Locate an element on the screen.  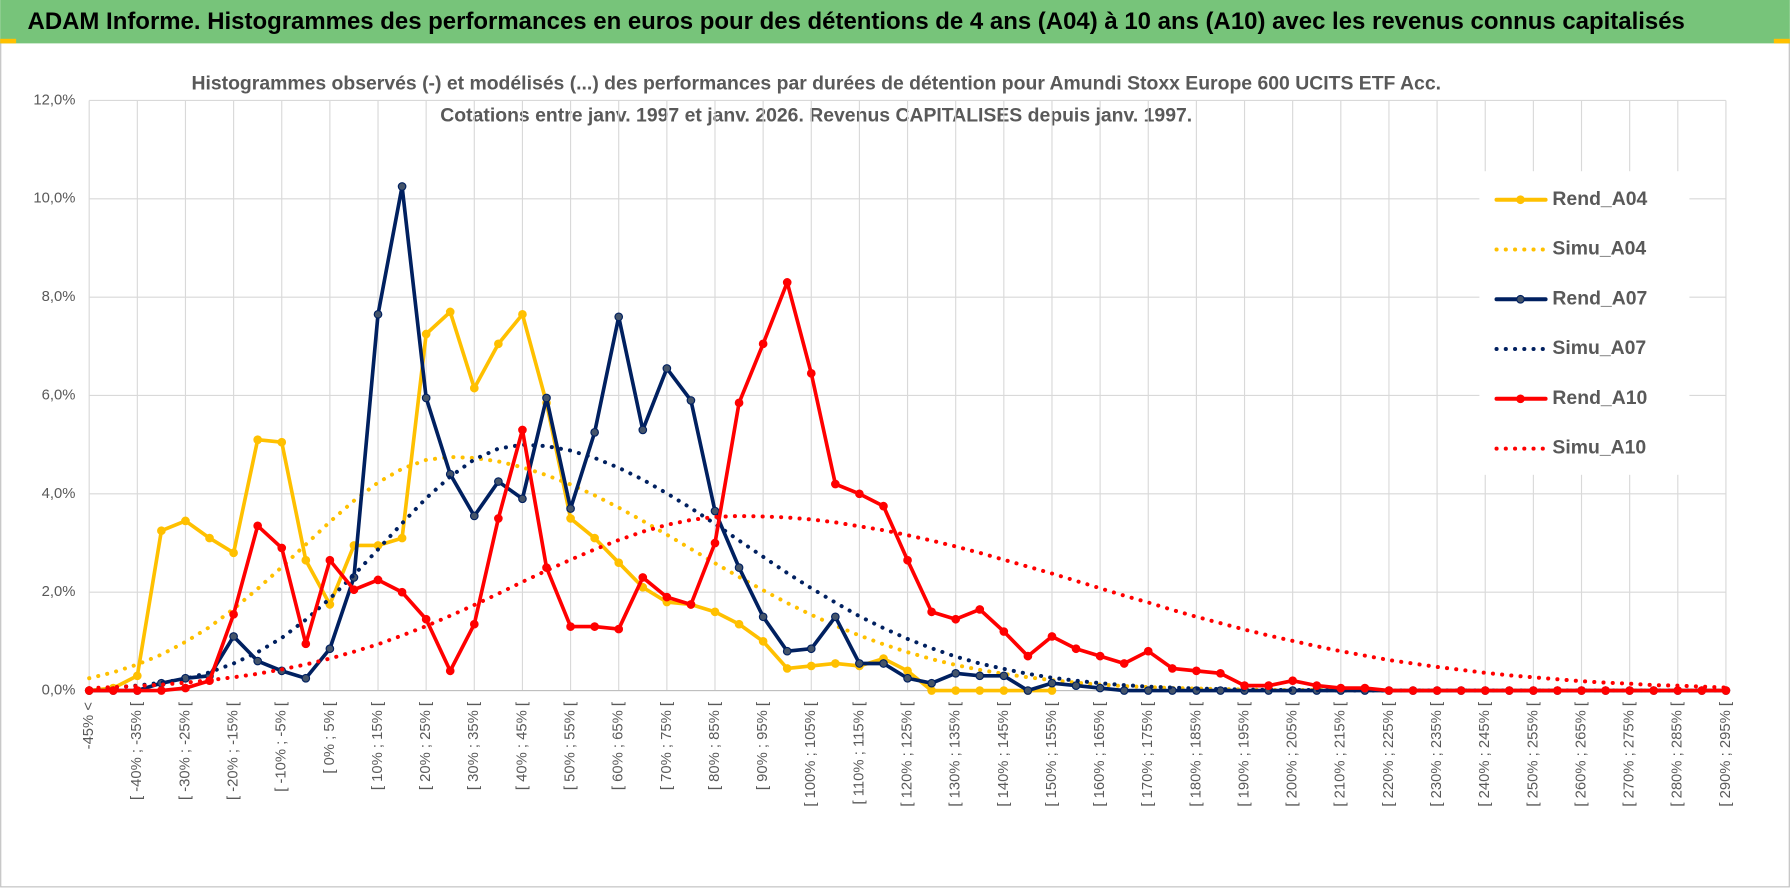
x-tick-label: [ 70% ; 75% [ is located at coordinates (667, 746).